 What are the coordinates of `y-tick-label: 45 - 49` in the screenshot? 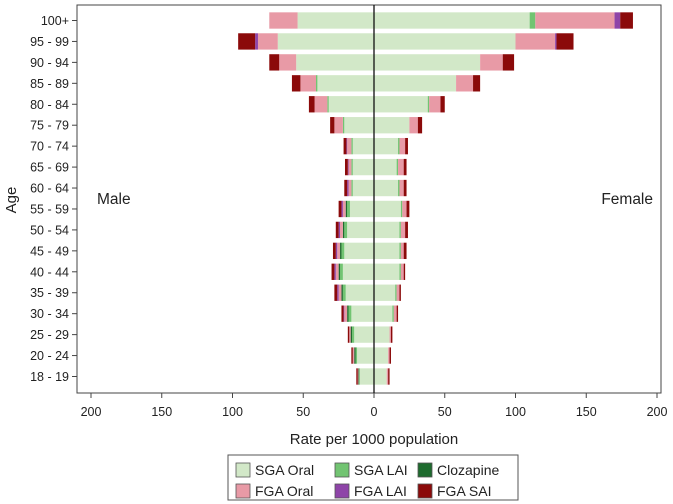 It's located at (49, 251).